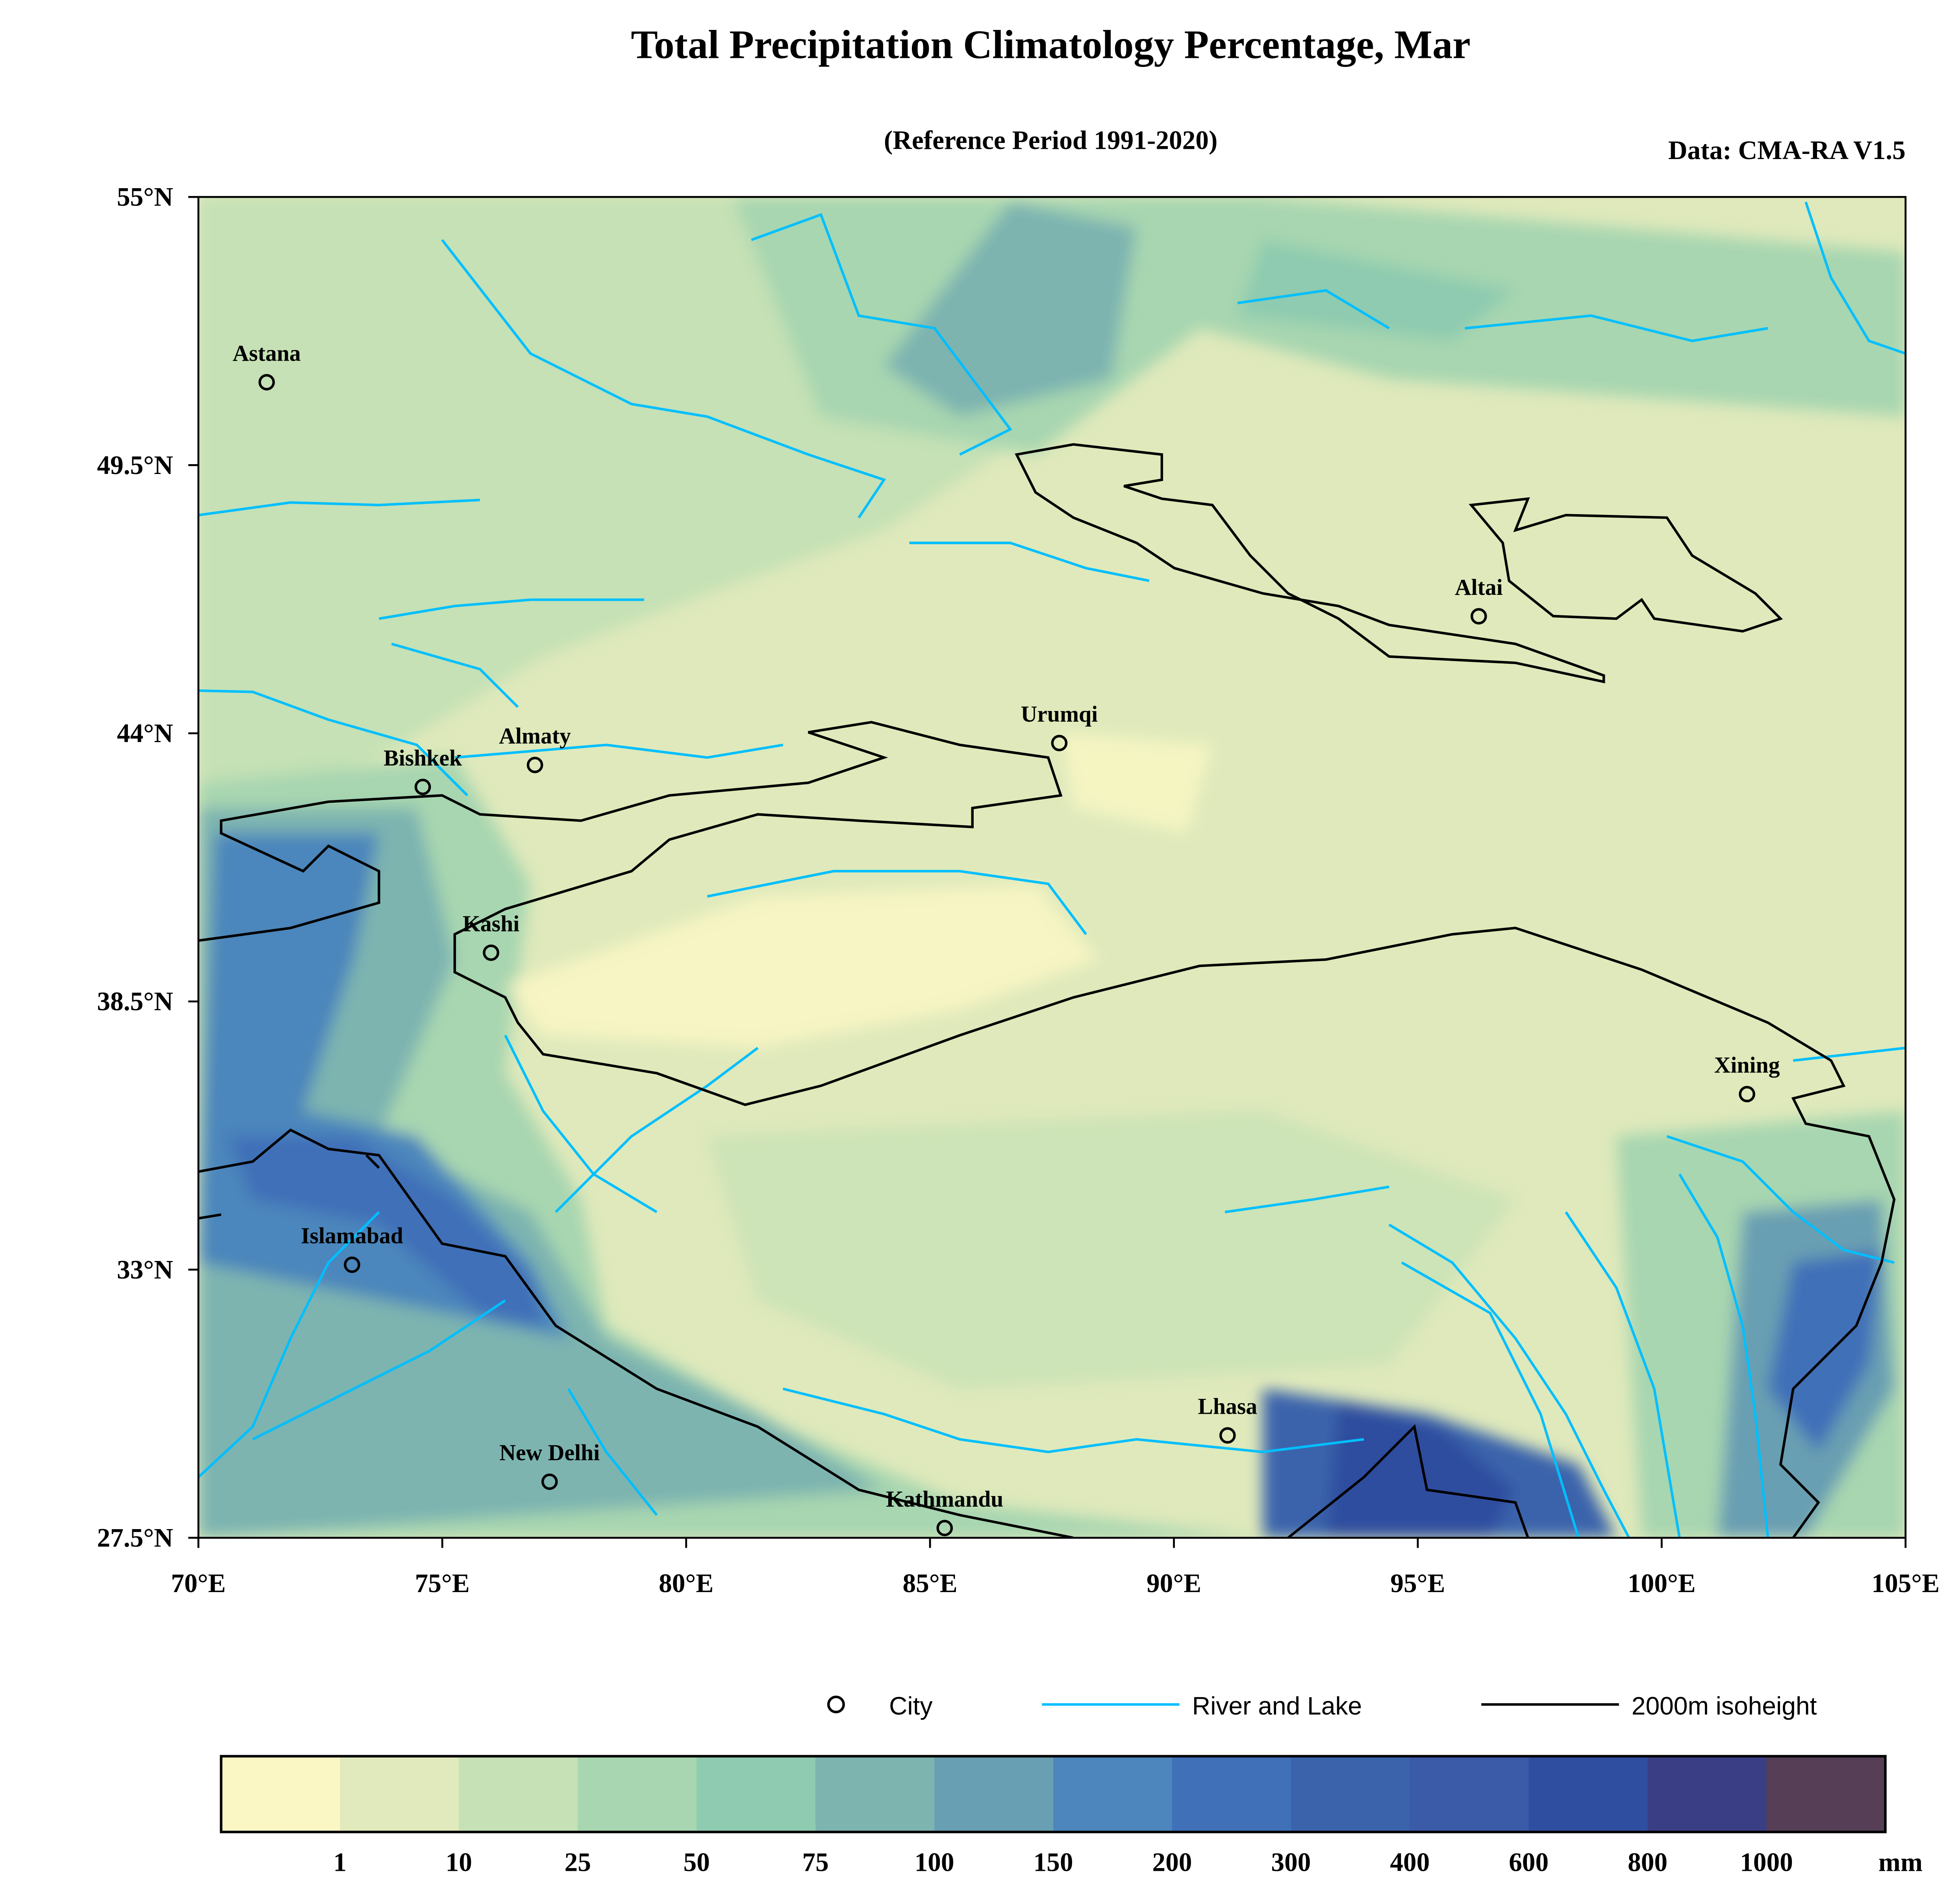  Describe the element at coordinates (198, 1583) in the screenshot. I see `lon-tick-label: 70°E` at that location.